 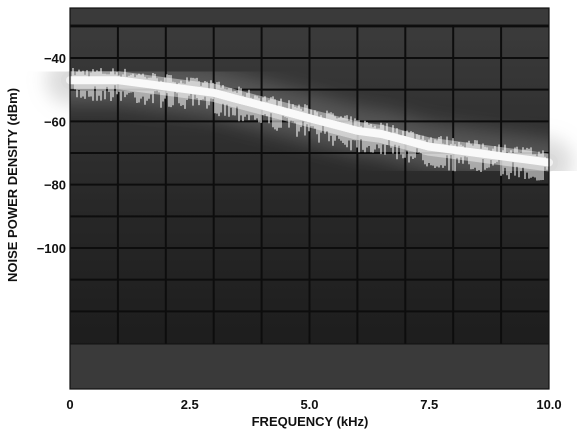 What do you see at coordinates (55, 121) in the screenshot?
I see `y-tick-label: −60` at bounding box center [55, 121].